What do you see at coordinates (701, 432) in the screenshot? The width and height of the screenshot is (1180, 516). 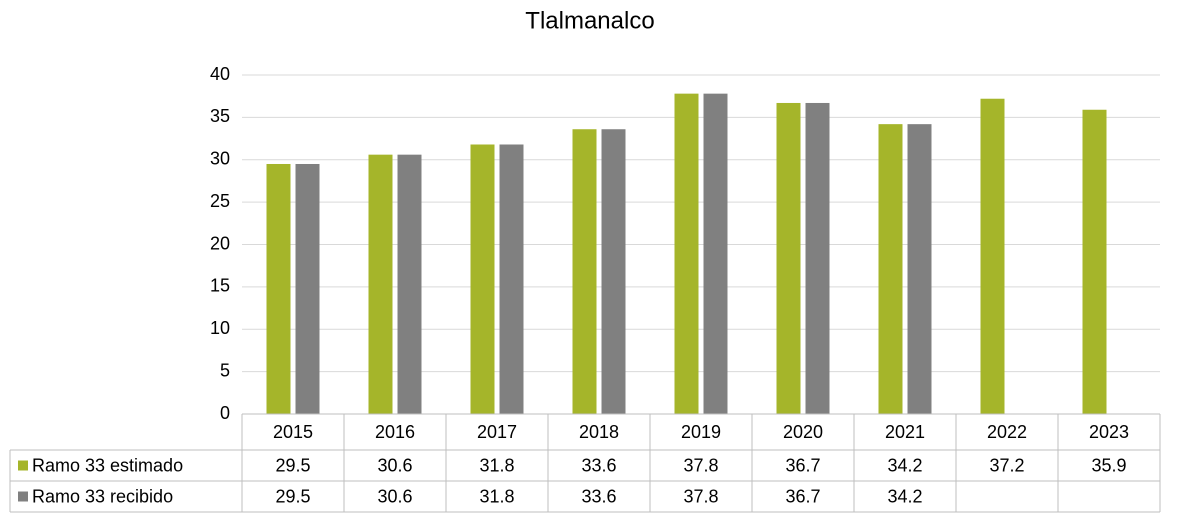 I see `x-tick-label: 2019` at bounding box center [701, 432].